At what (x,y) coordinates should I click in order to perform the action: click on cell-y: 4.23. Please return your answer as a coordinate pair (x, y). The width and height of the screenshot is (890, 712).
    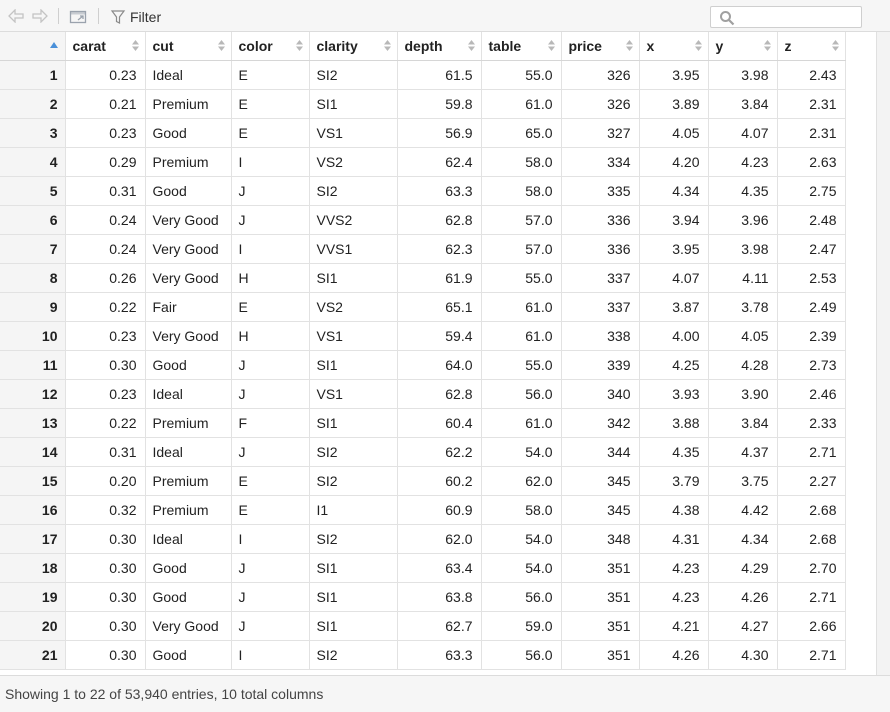
    Looking at the image, I should click on (743, 162).